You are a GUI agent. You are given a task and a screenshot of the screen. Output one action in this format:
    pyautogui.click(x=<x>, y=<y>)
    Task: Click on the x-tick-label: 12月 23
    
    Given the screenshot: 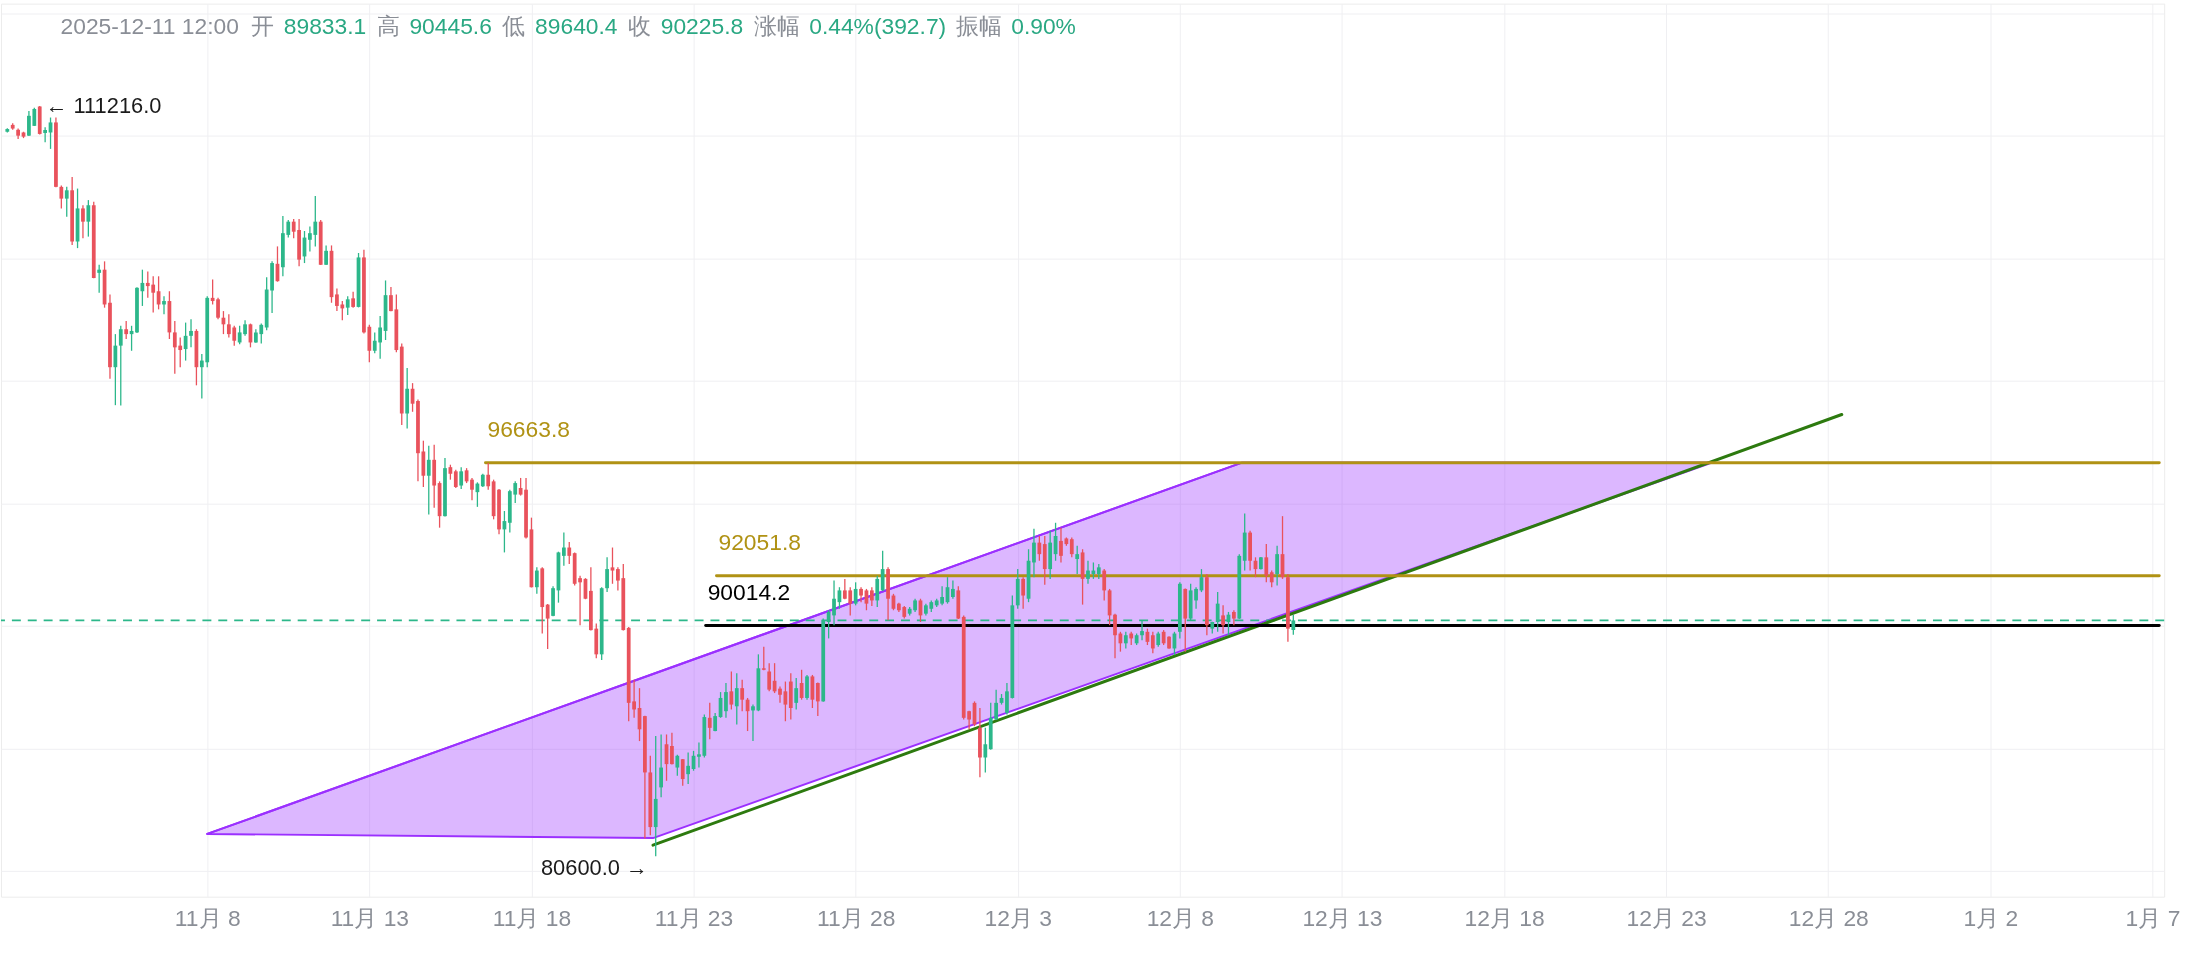 What is the action you would take?
    pyautogui.click(x=1666, y=917)
    